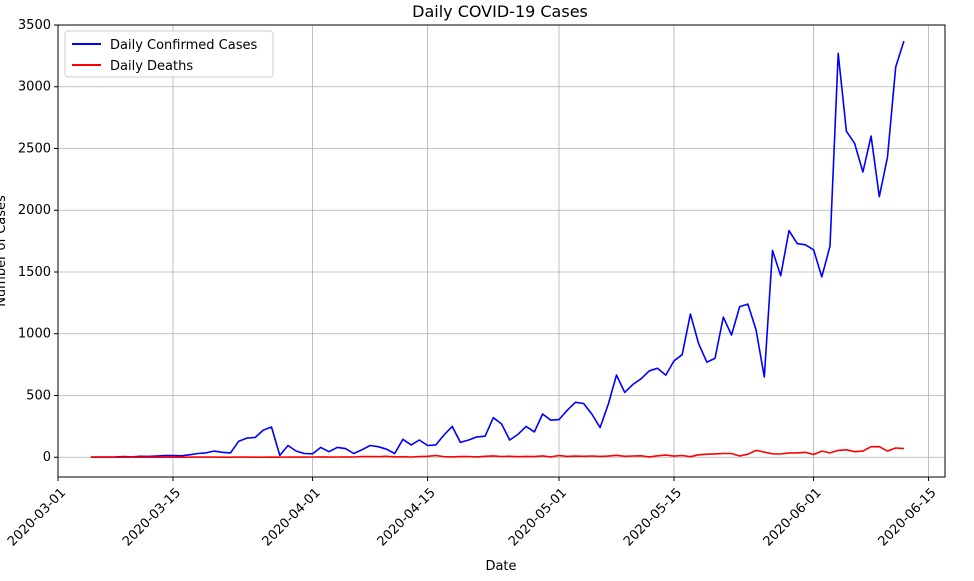  I want to click on legend: Daily Confirmed Cases Daily Deaths, so click(169, 54).